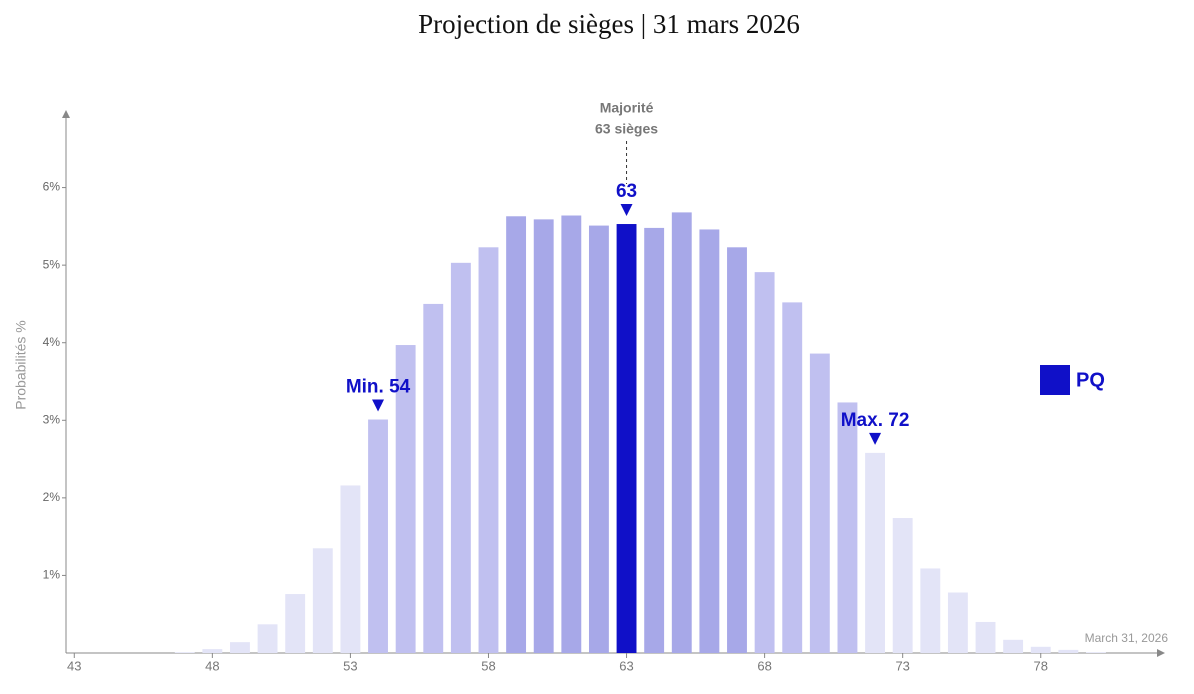 Image resolution: width=1194 pixels, height=694 pixels. Describe the element at coordinates (626, 129) in the screenshot. I see `majority-label: 63 sièges` at that location.